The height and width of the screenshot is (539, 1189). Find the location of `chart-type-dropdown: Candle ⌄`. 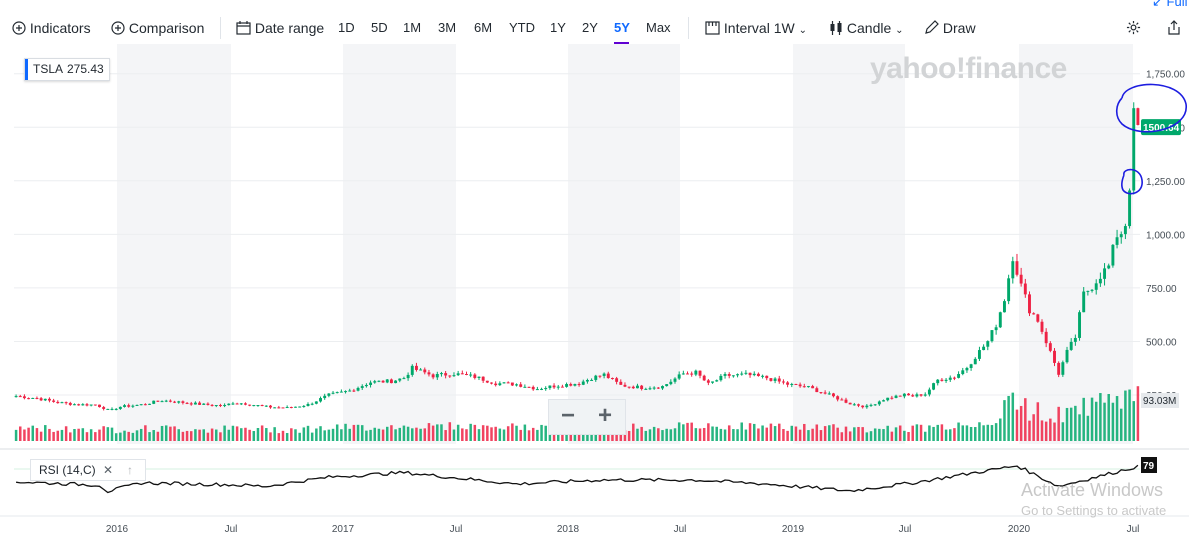

chart-type-dropdown: Candle ⌄ is located at coordinates (866, 29).